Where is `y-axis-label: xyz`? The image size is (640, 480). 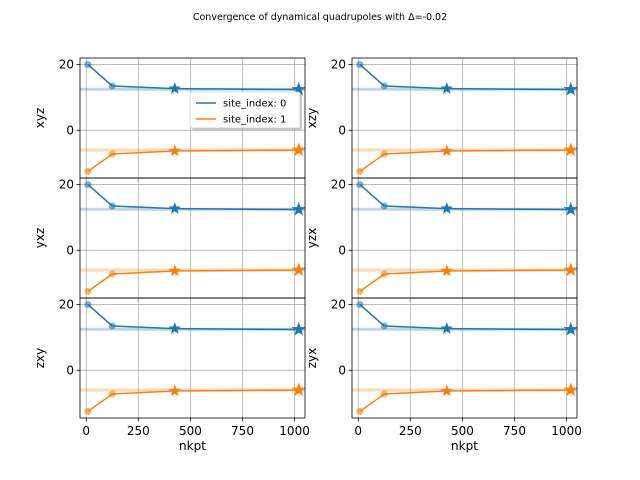
y-axis-label: xyz is located at coordinates (40, 118).